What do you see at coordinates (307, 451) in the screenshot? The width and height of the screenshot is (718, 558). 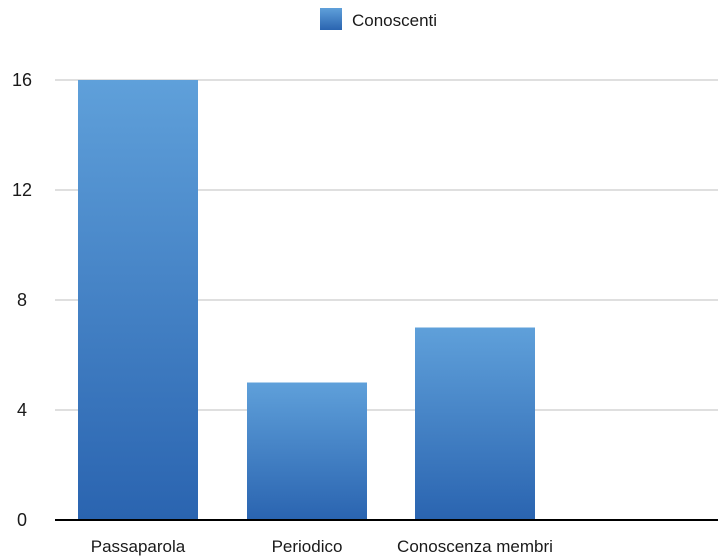 I see `bar-periodico` at bounding box center [307, 451].